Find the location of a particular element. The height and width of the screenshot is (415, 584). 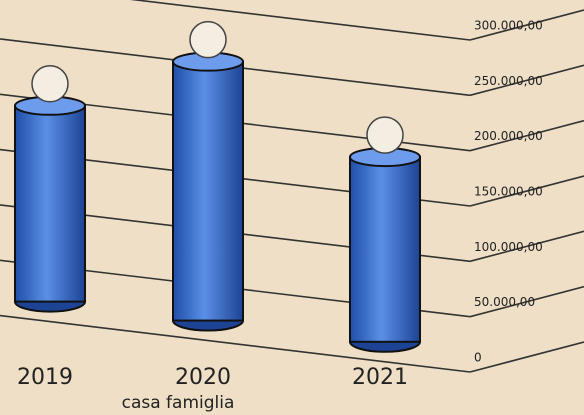

y-tick-label: 250.000,00 is located at coordinates (508, 81).